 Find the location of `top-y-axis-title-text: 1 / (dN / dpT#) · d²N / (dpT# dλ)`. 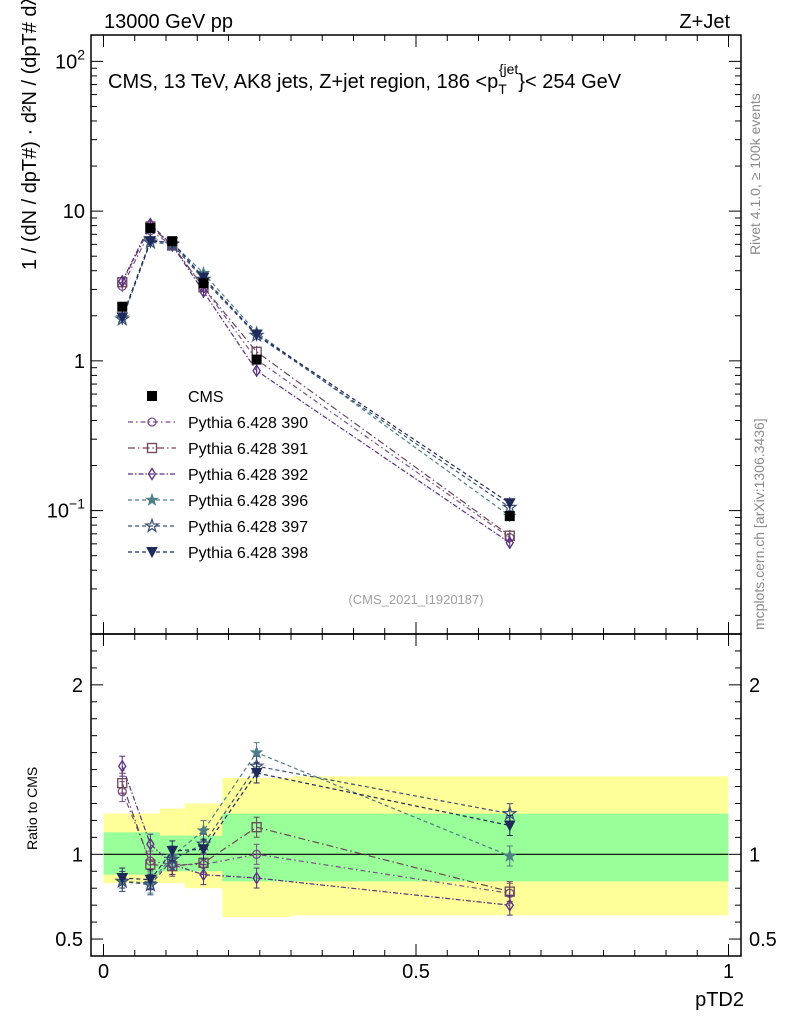

top-y-axis-title-text: 1 / (dN / dpT#) · d²N / (dpT# dλ) is located at coordinates (30, 135).